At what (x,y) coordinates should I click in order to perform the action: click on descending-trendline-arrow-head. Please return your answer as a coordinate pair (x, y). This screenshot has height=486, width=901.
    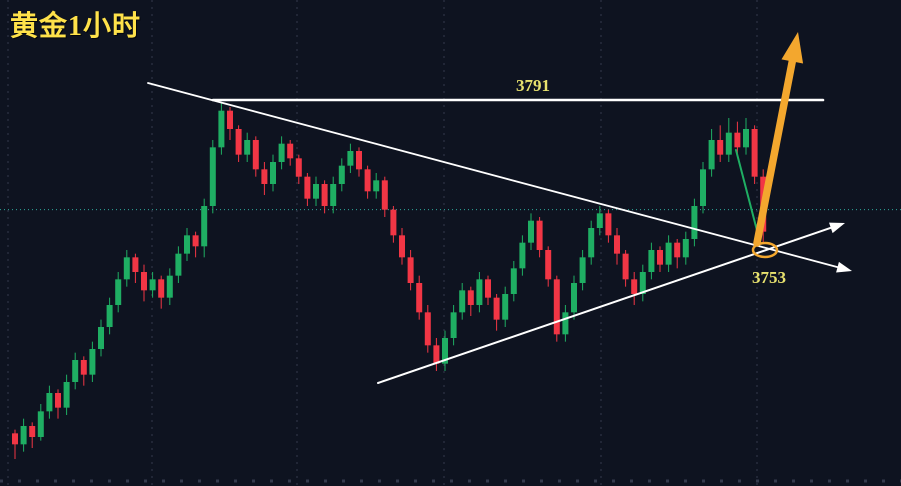
    Looking at the image, I should click on (844, 267).